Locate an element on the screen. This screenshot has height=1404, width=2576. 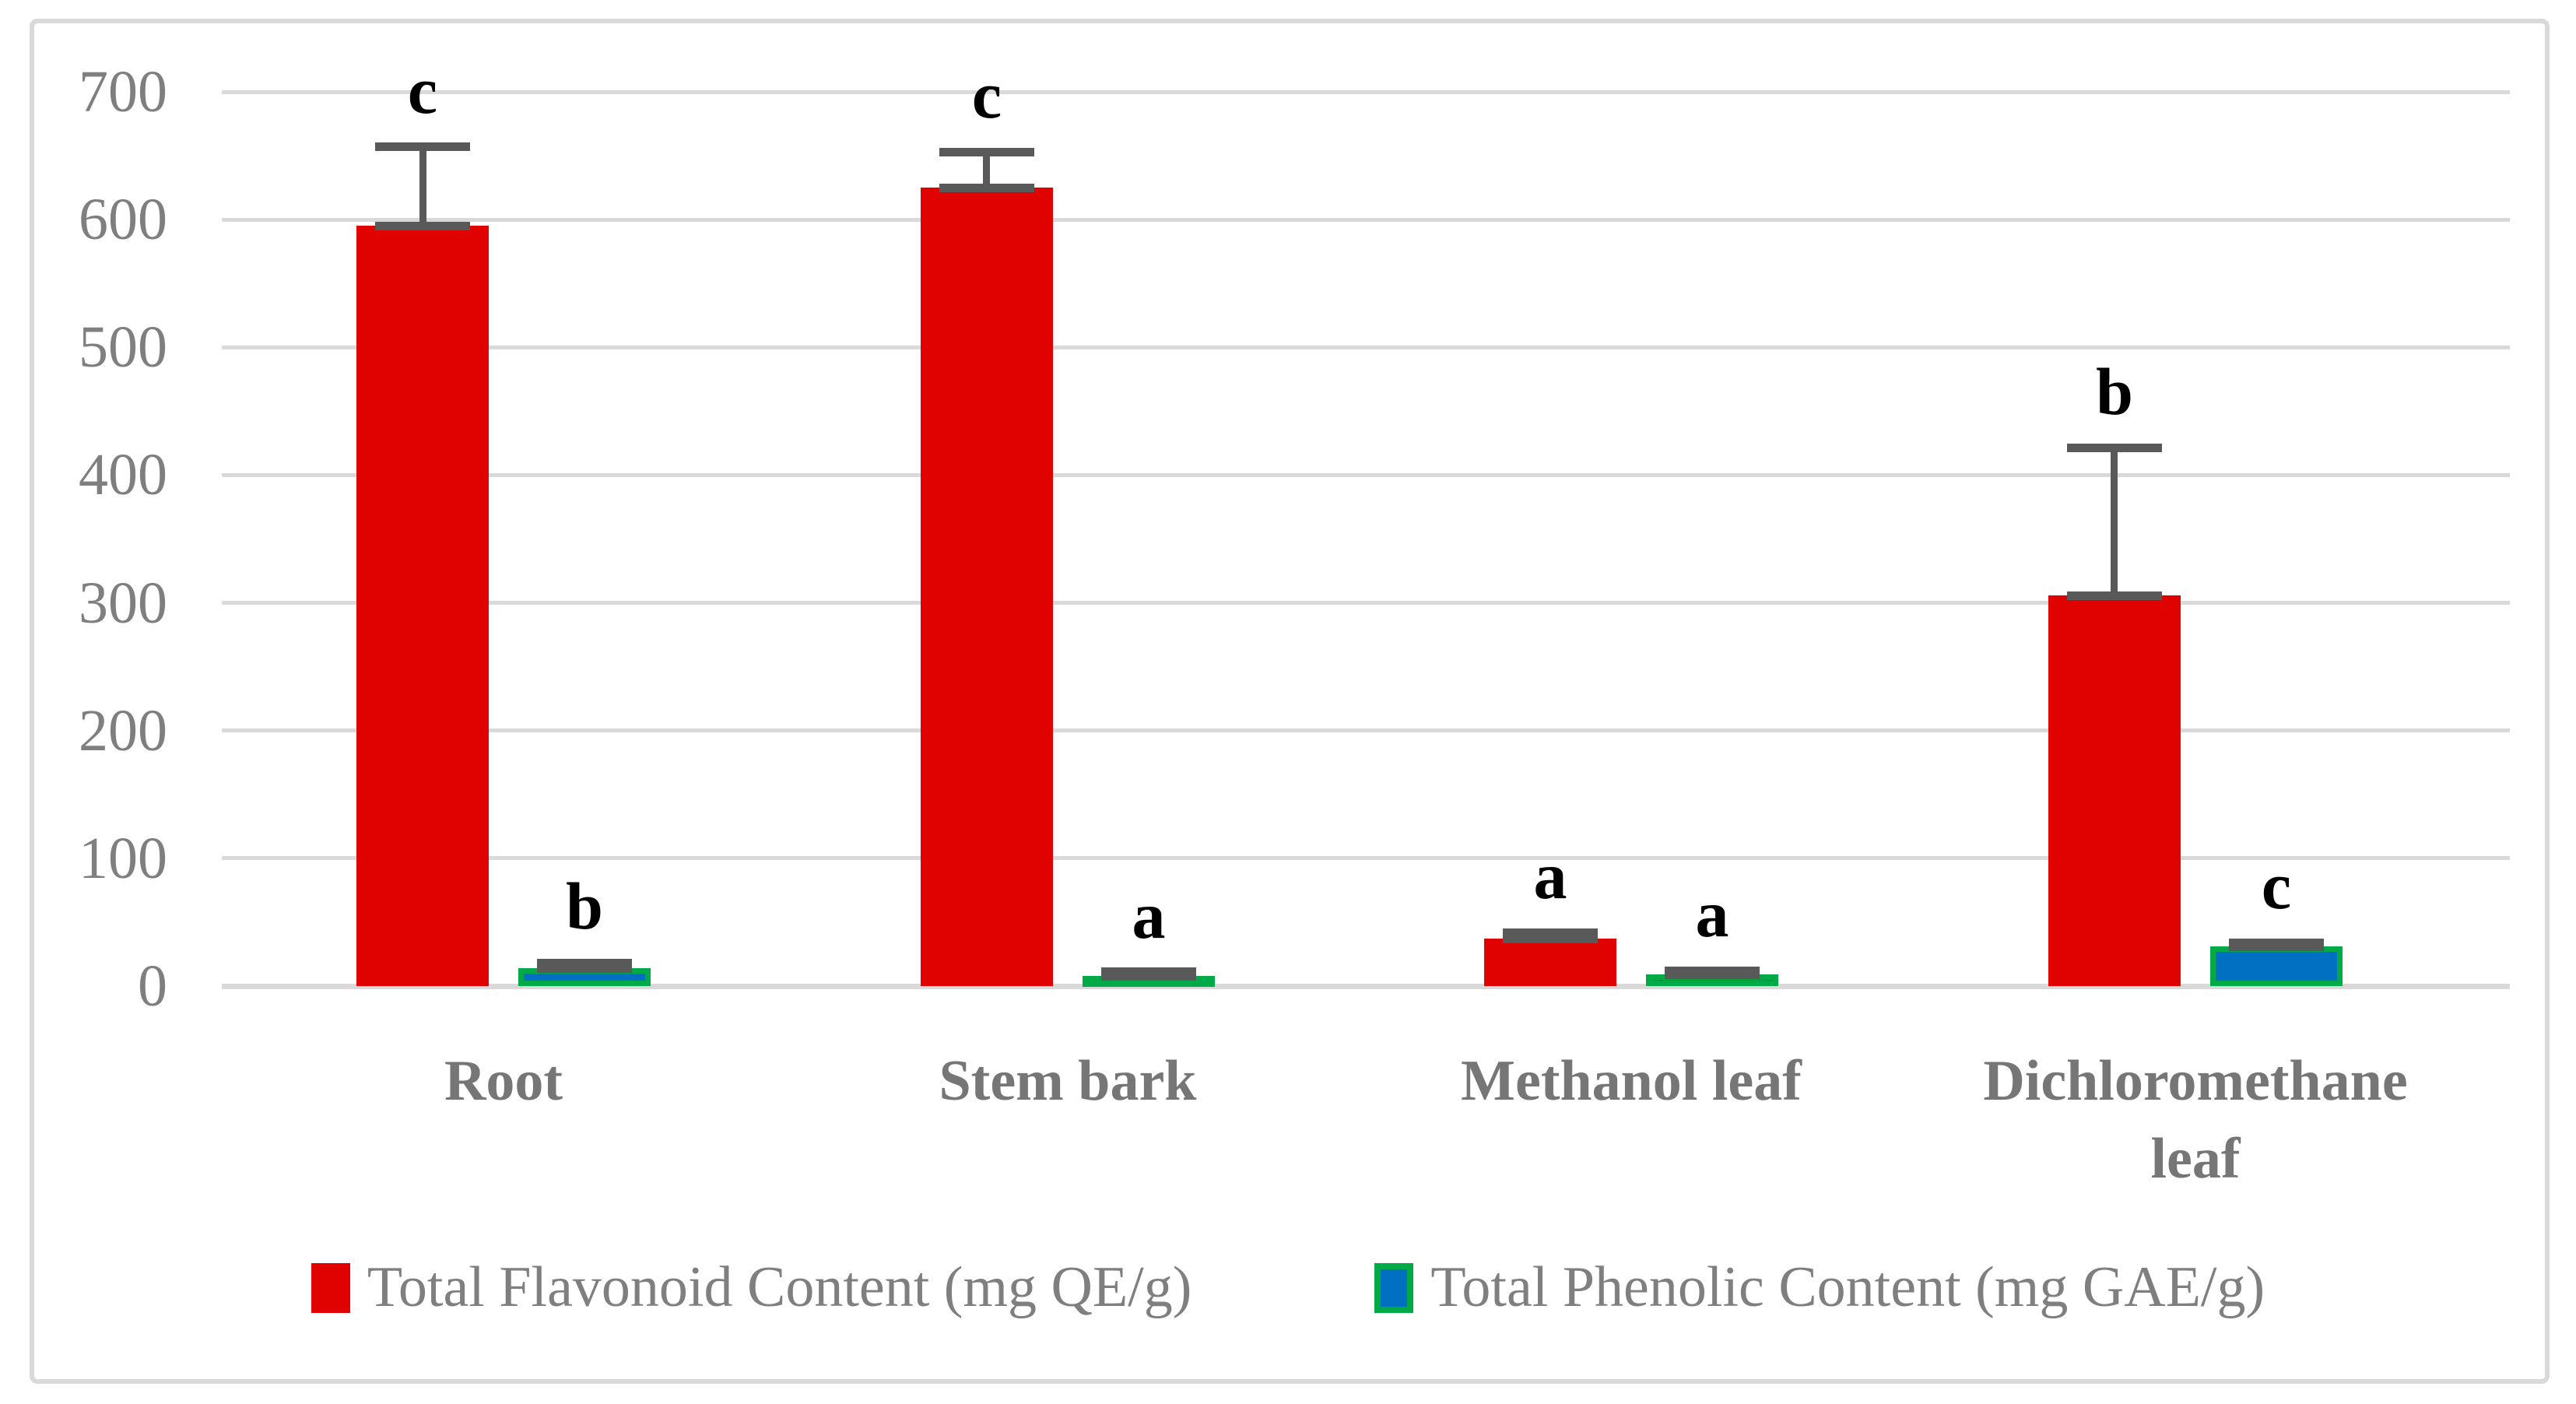
legend-item-flavonoid: Total Flavonoid Content (mg QE/g) is located at coordinates (752, 1288).